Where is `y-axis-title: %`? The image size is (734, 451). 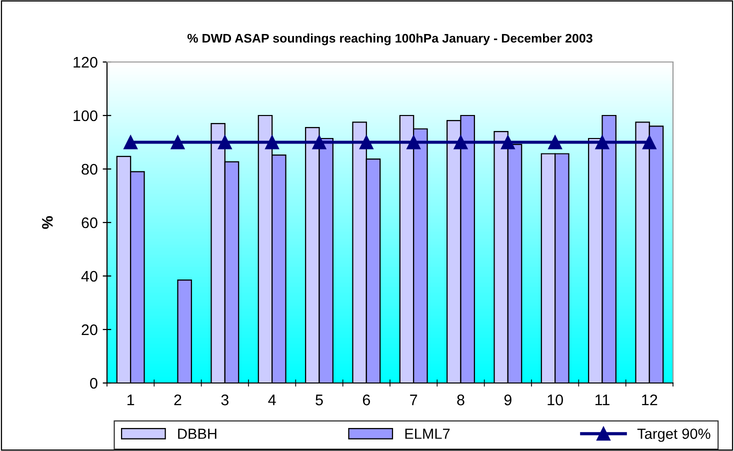 y-axis-title: % is located at coordinates (47, 222).